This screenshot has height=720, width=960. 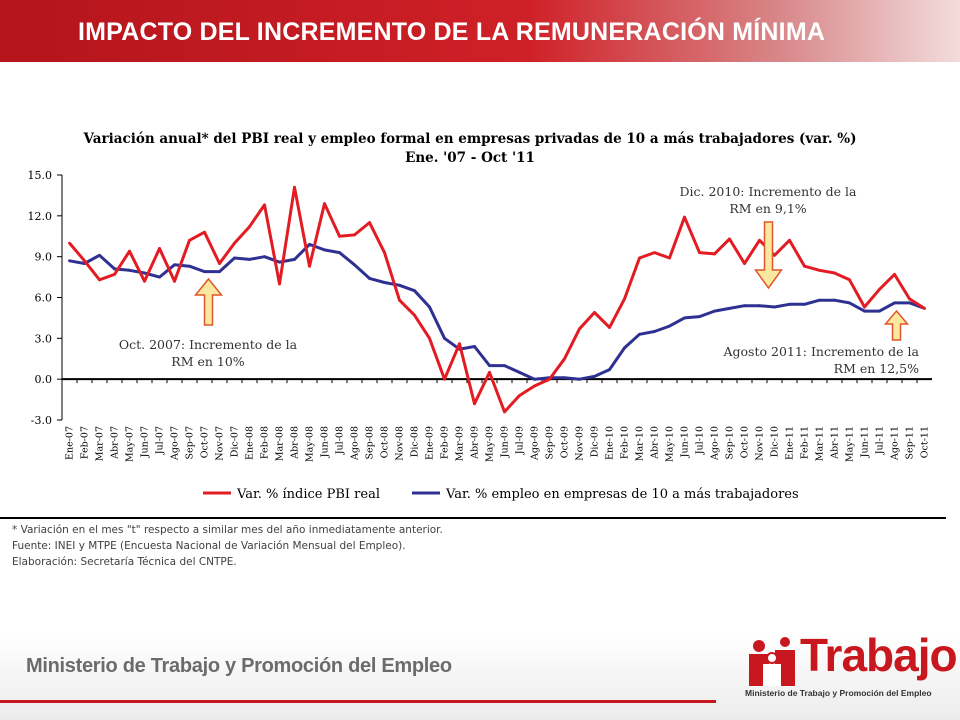 What do you see at coordinates (925, 442) in the screenshot?
I see `x-tick-label: Oct-11` at bounding box center [925, 442].